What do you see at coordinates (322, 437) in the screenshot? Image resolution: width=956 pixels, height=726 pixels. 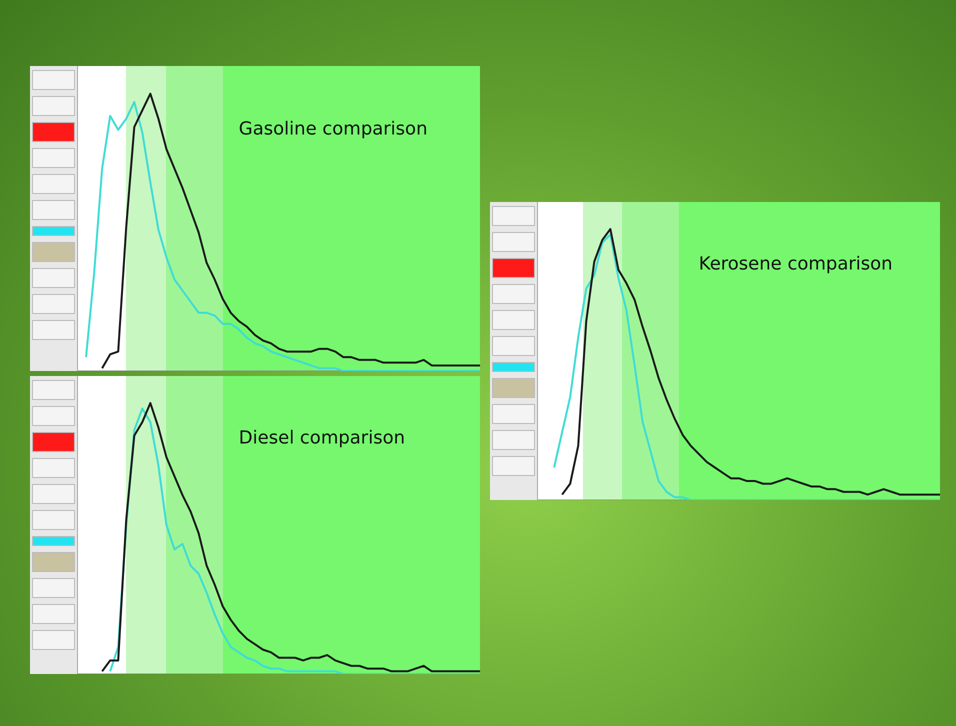 I see `text: Diesel comparison` at bounding box center [322, 437].